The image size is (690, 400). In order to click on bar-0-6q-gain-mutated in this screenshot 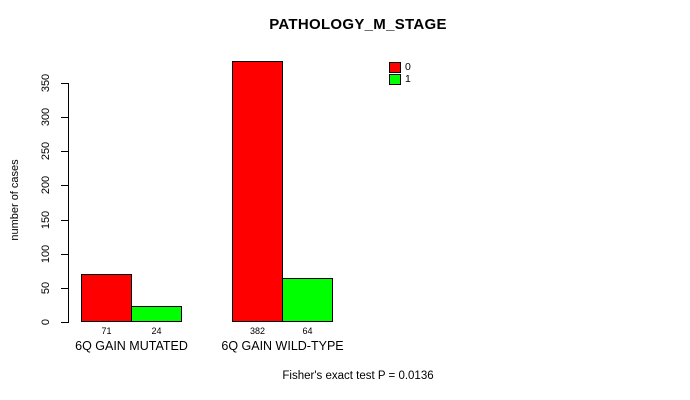, I will do `click(106, 297)`.